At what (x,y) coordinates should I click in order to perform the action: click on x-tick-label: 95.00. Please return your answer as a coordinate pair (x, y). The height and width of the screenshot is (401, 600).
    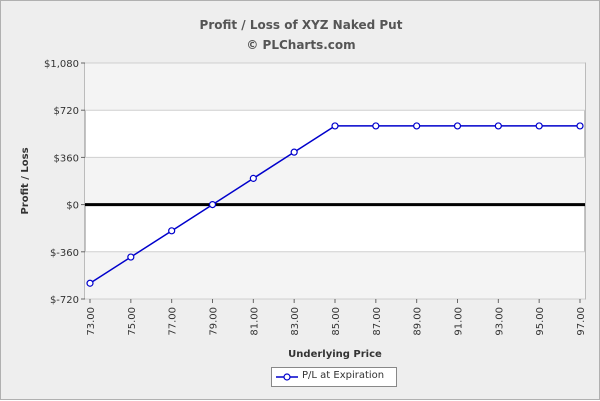
    Looking at the image, I should click on (540, 321).